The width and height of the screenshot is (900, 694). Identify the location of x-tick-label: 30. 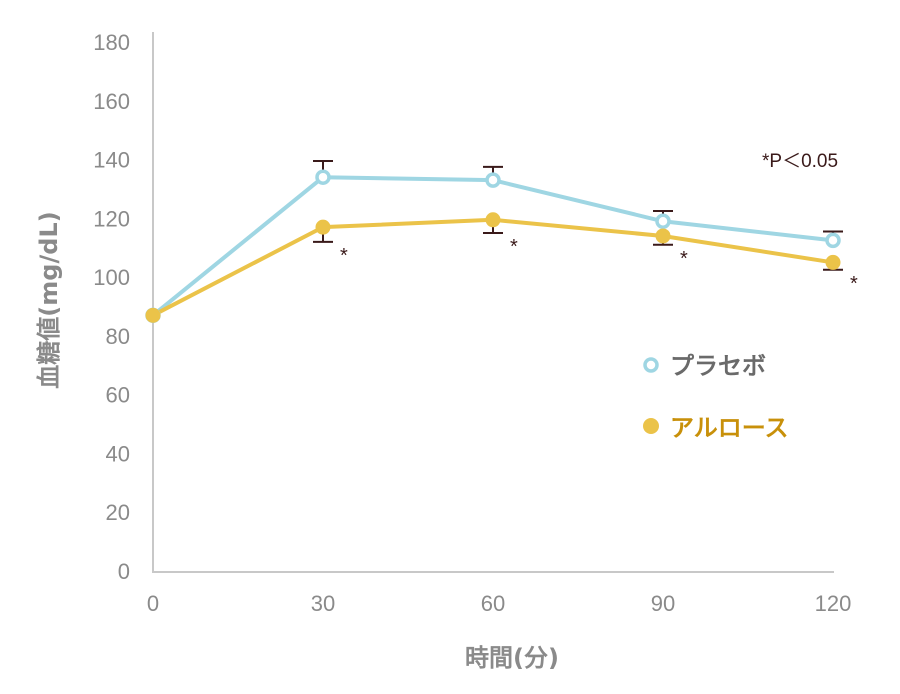
(323, 603).